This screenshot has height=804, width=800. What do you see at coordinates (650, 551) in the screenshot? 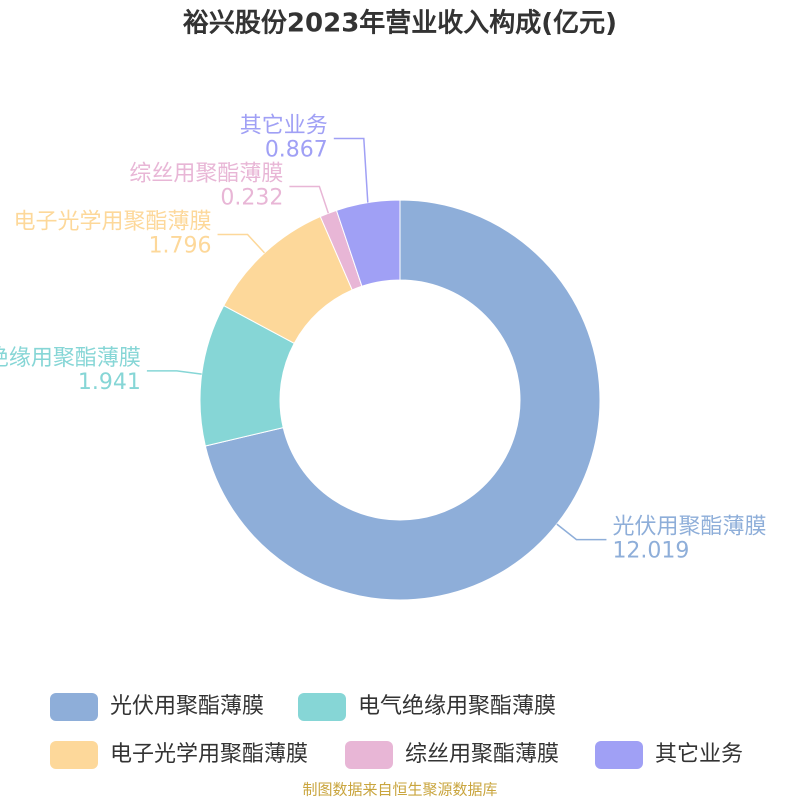
I see `label-value: 12.019` at bounding box center [650, 551].